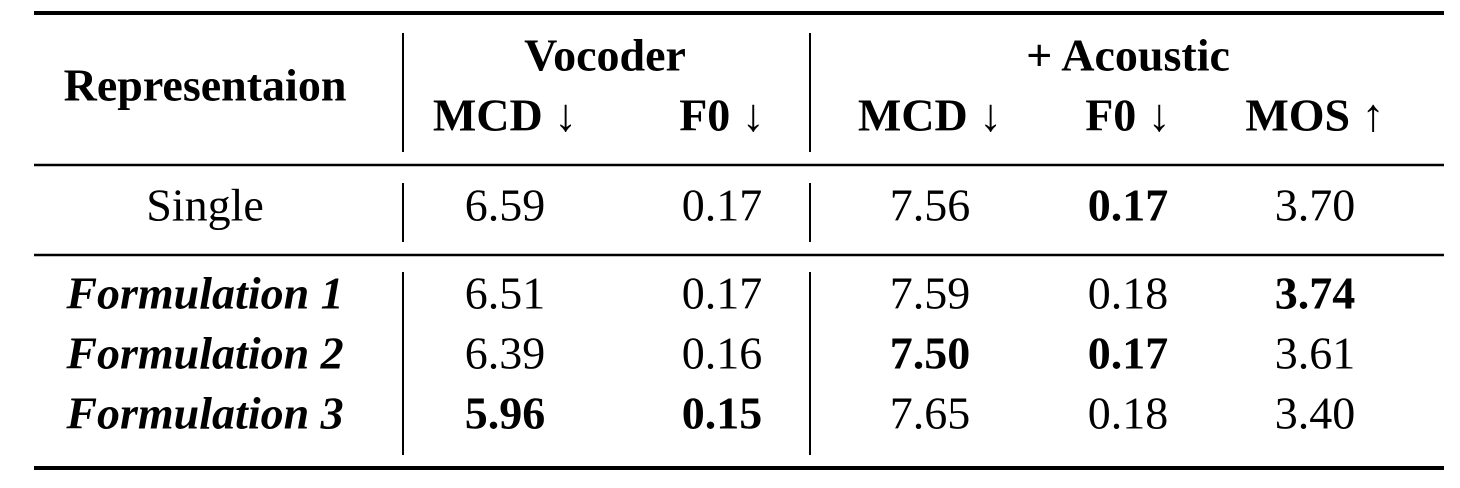 This screenshot has width=1460, height=488. I want to click on cell: 6.59, so click(505, 205).